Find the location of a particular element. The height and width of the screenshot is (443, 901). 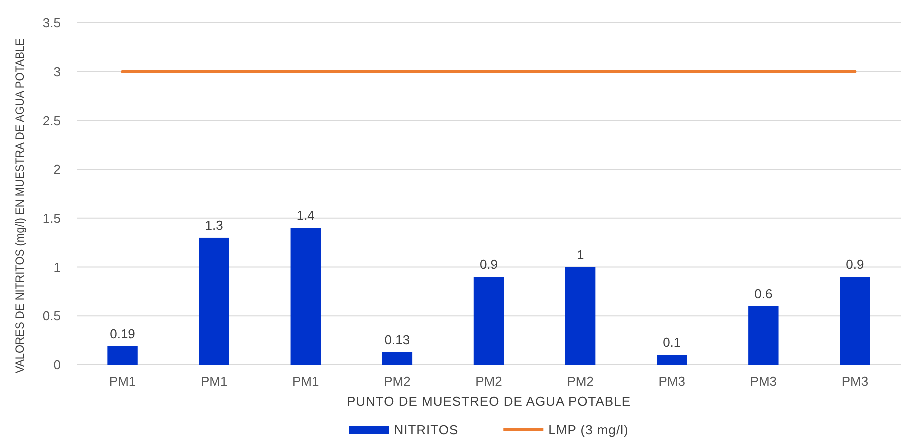

y-tick-label: 2.5 is located at coordinates (51, 120).